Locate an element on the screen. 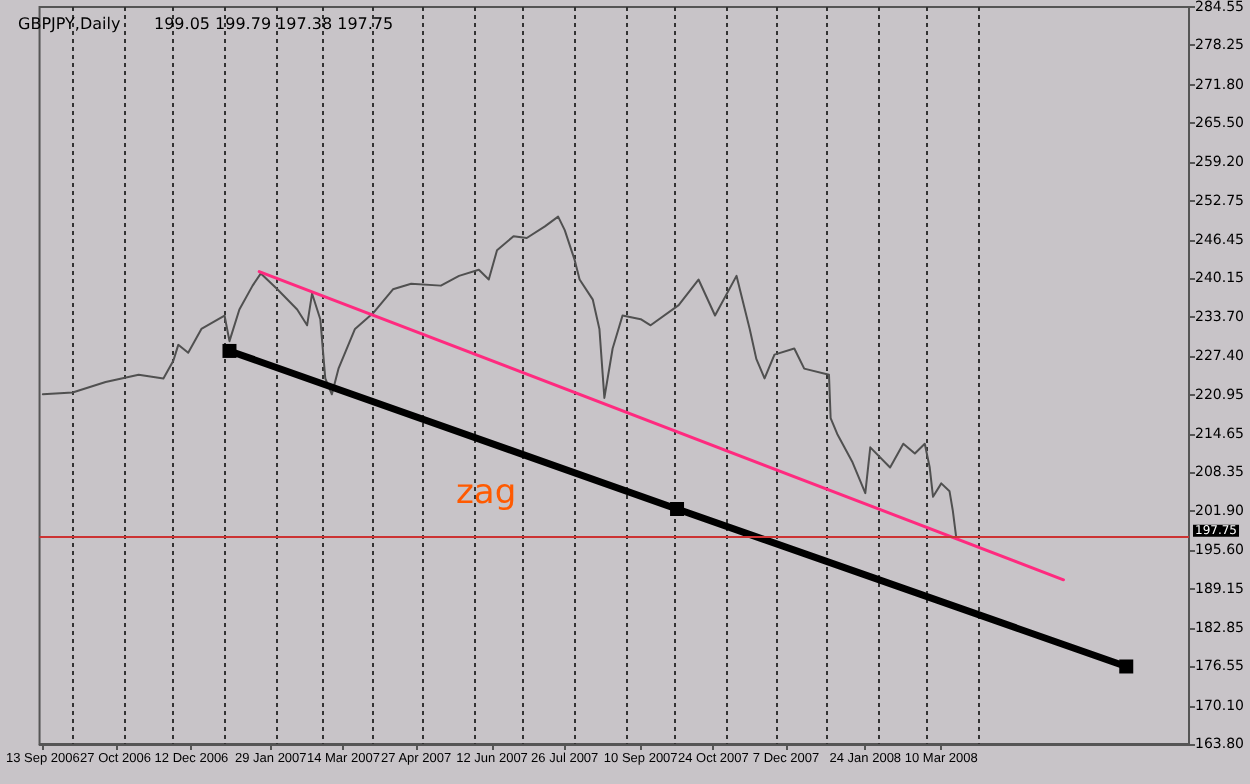  annotation: zag is located at coordinates (486, 493).